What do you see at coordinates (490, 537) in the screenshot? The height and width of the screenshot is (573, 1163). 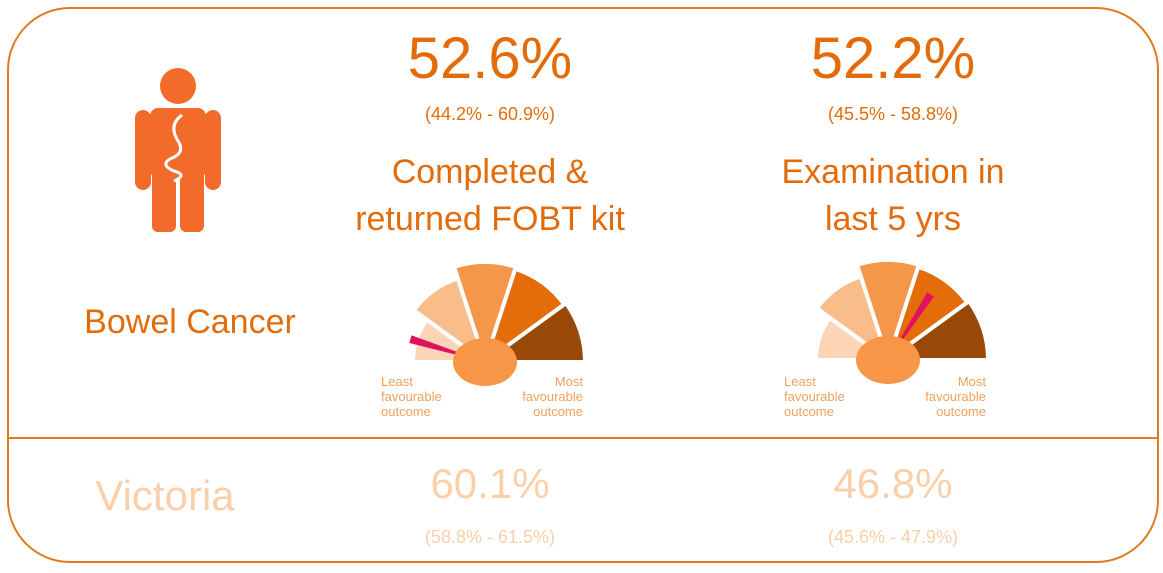 I see `region-ci: (58.8% - 61.5%)` at bounding box center [490, 537].